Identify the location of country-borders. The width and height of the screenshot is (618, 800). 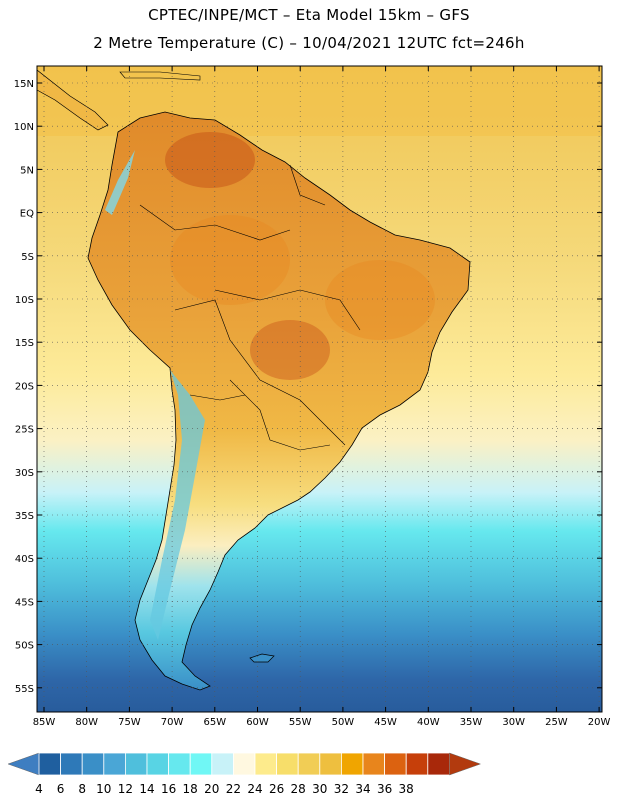
(250, 307).